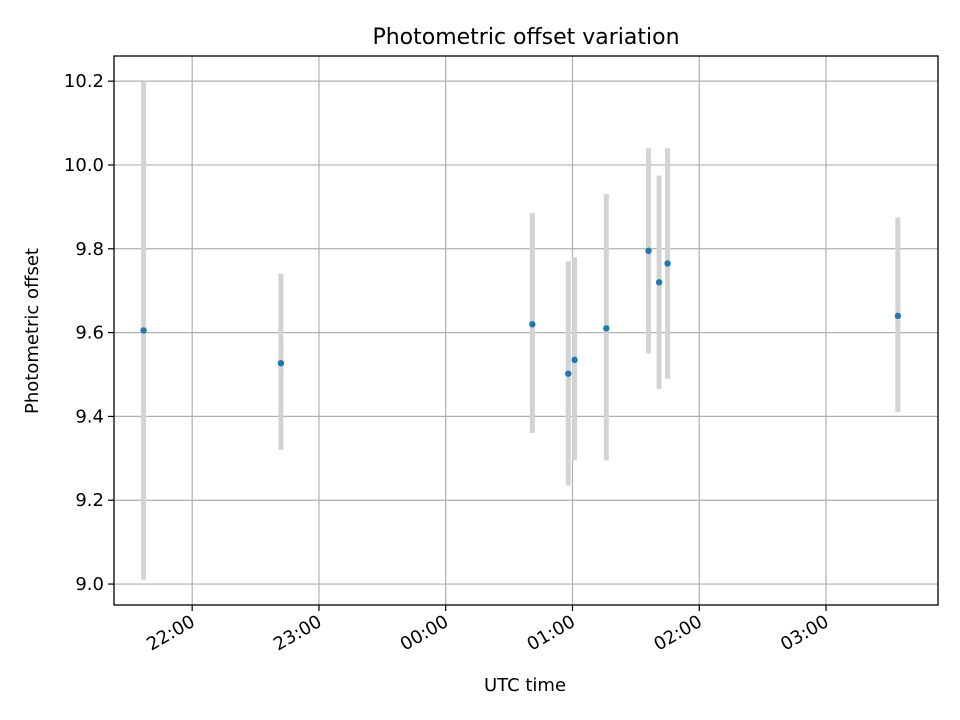  I want to click on y-tick-label: 9.0, so click(89, 584).